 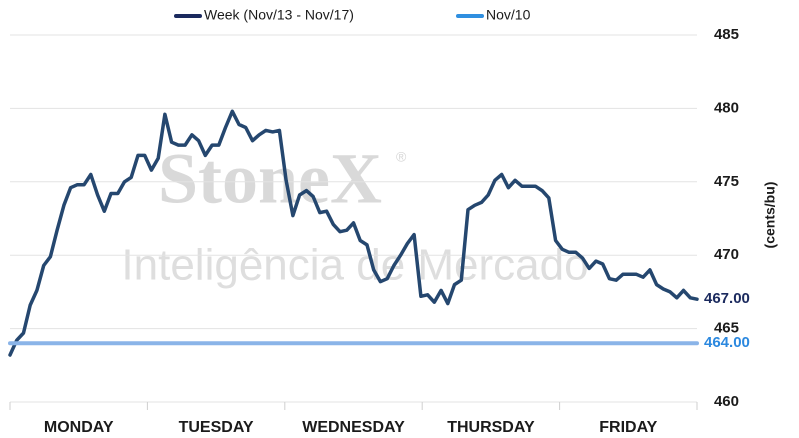 What do you see at coordinates (726, 107) in the screenshot?
I see `y-tick-label: 480` at bounding box center [726, 107].